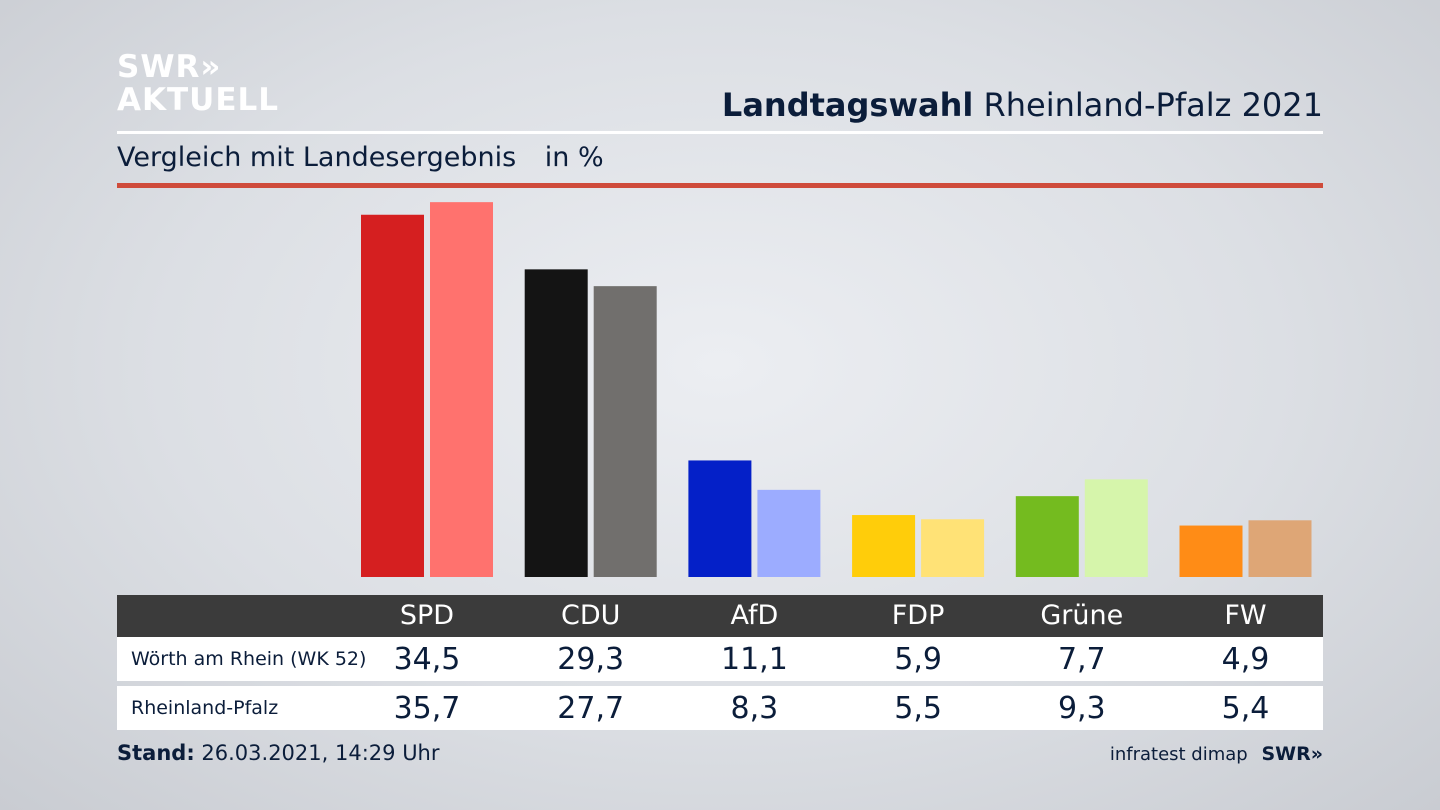  What do you see at coordinates (720, 616) in the screenshot?
I see `table-header: SPD CDU AfD FDP Grüne FW` at bounding box center [720, 616].